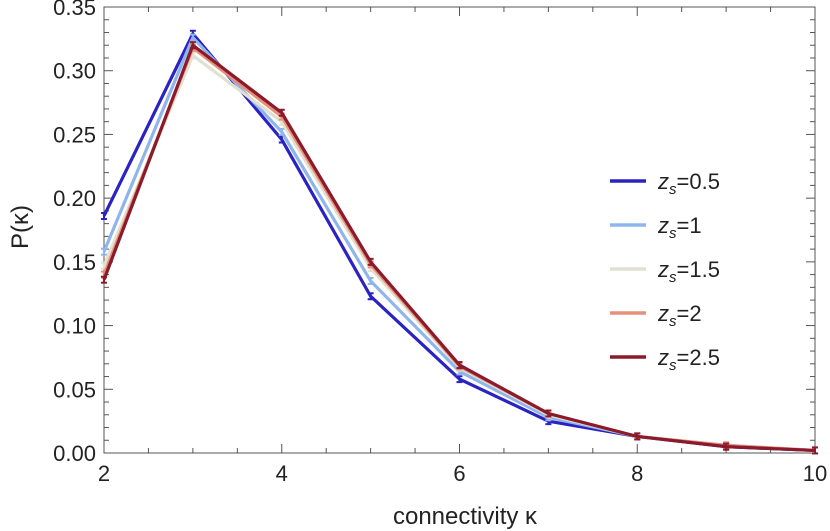 The image size is (830, 531). I want to click on x-tick-label: 8, so click(637, 473).